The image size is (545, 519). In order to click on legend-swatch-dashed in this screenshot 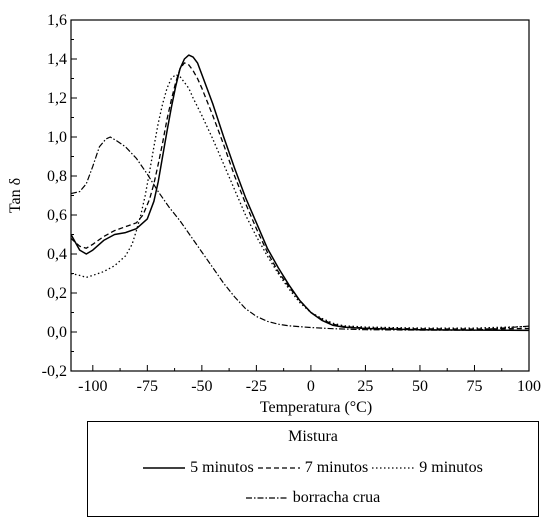, I will do `click(278, 468)`.